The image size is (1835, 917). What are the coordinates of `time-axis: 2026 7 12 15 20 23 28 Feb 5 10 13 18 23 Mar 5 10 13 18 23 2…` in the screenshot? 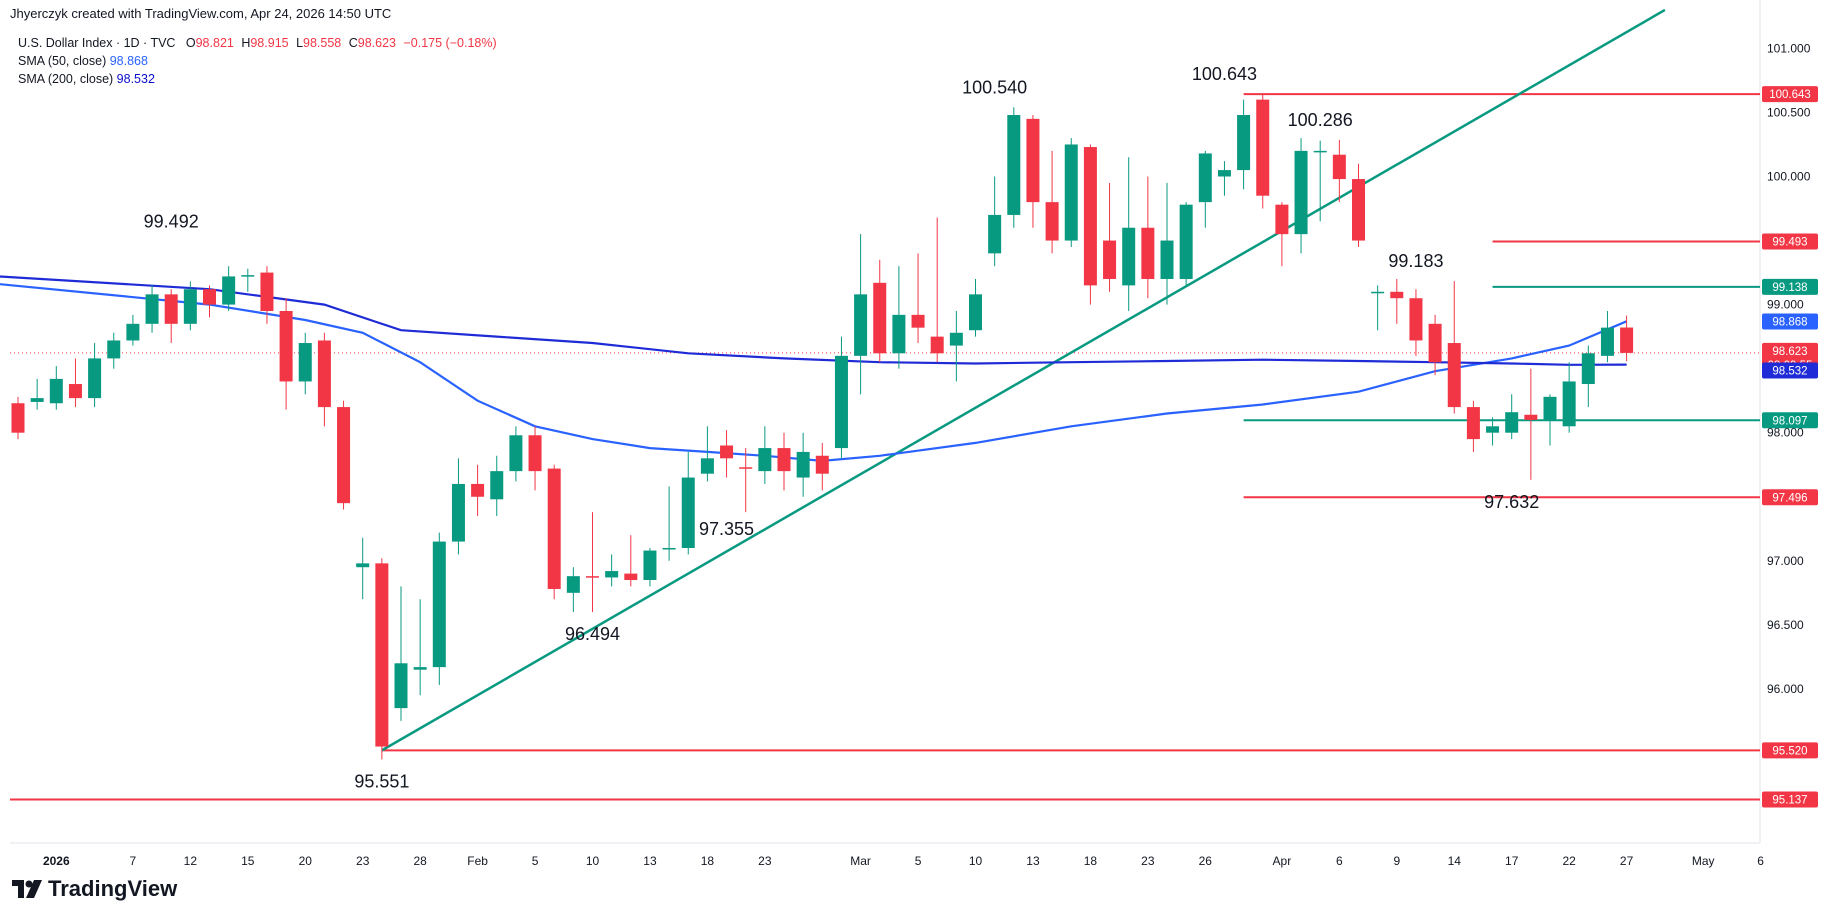 It's located at (903, 861).